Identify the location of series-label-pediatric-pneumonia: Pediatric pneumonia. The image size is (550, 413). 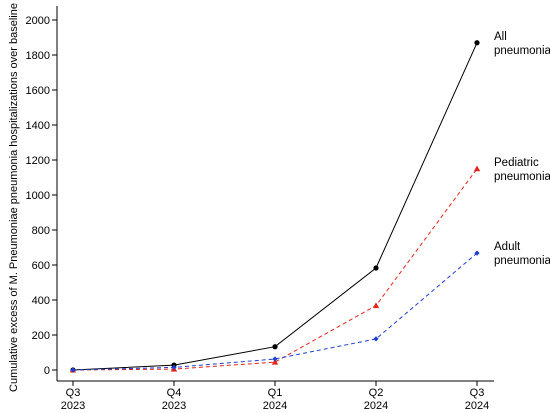
(522, 170).